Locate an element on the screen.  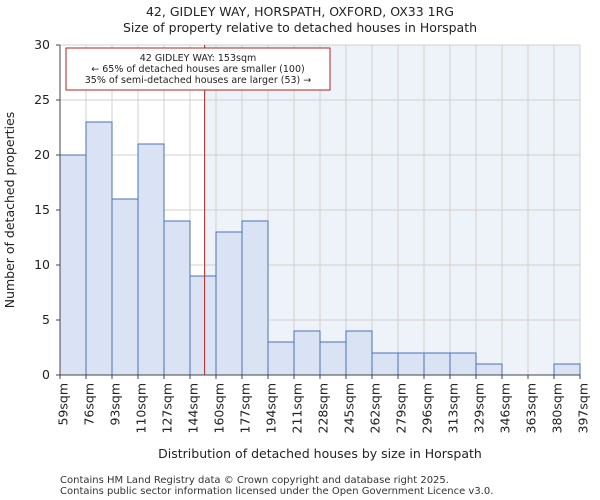
x-tick-label: 245sqm is located at coordinates (349, 408).